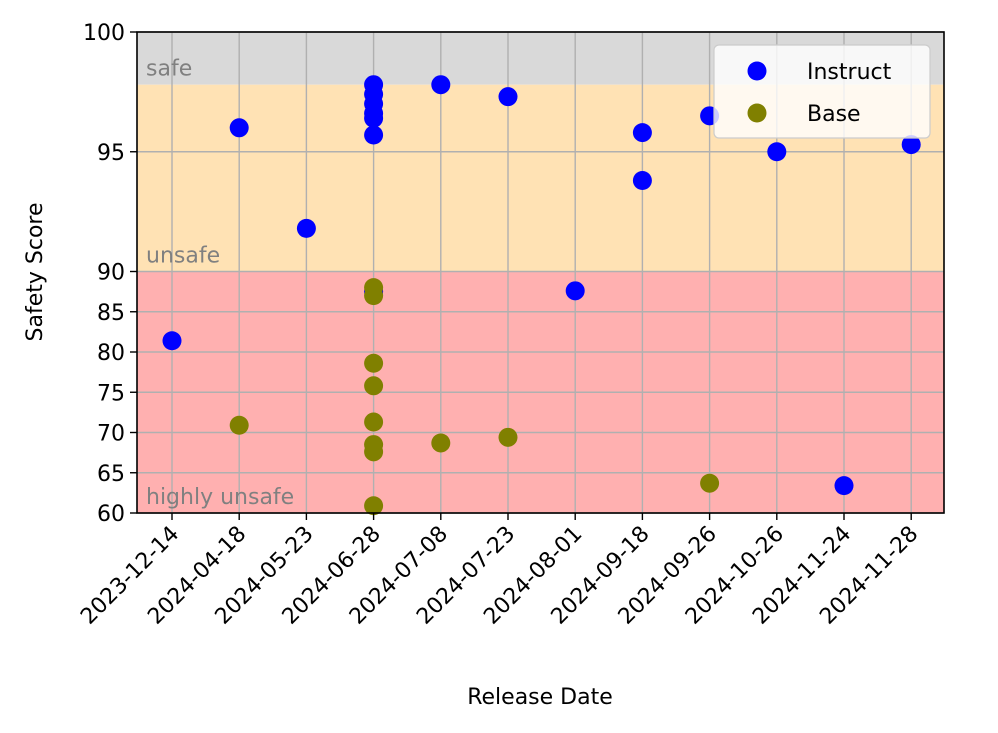  What do you see at coordinates (169, 69) in the screenshot?
I see `band-label-safe: safe` at bounding box center [169, 69].